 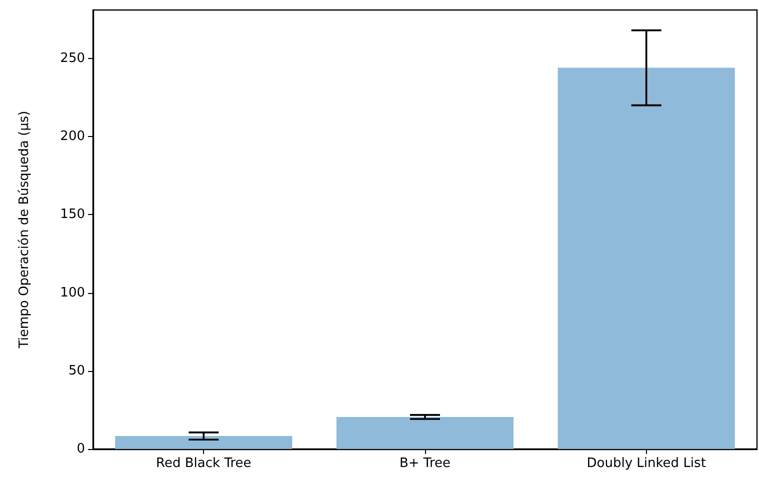 What do you see at coordinates (76, 370) in the screenshot?
I see `y-tick-label: 50` at bounding box center [76, 370].